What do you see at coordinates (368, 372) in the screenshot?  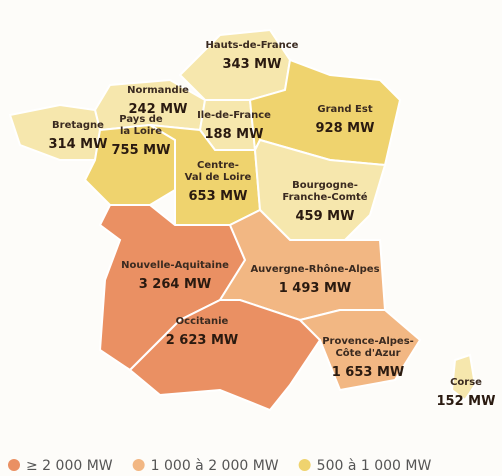 I see `region-value: 1 653 MW` at bounding box center [368, 372].